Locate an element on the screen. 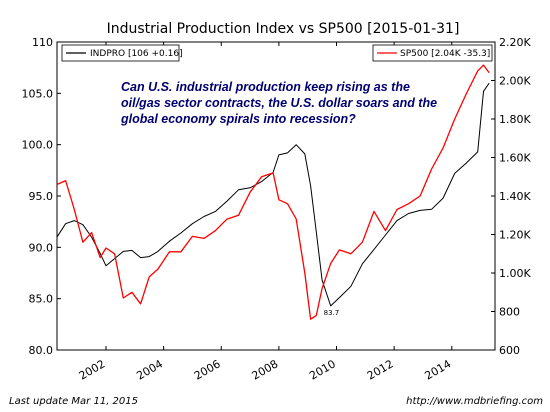  y-left-tick-label: 95.0 is located at coordinates (41, 196).